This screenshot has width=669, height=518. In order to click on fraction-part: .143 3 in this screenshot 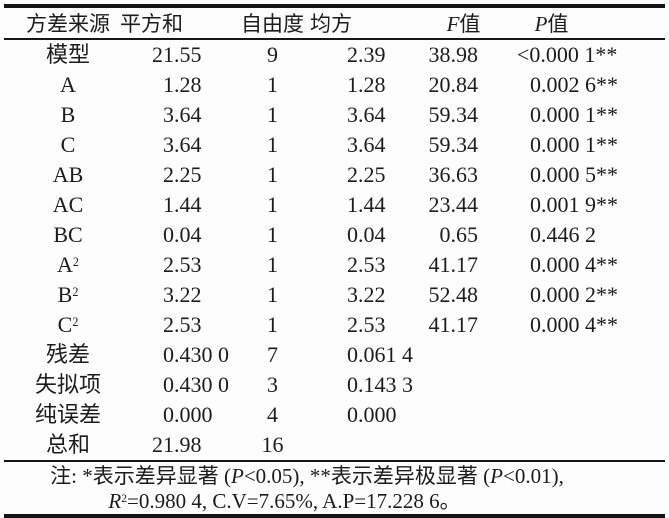, I will do `click(385, 384)`.